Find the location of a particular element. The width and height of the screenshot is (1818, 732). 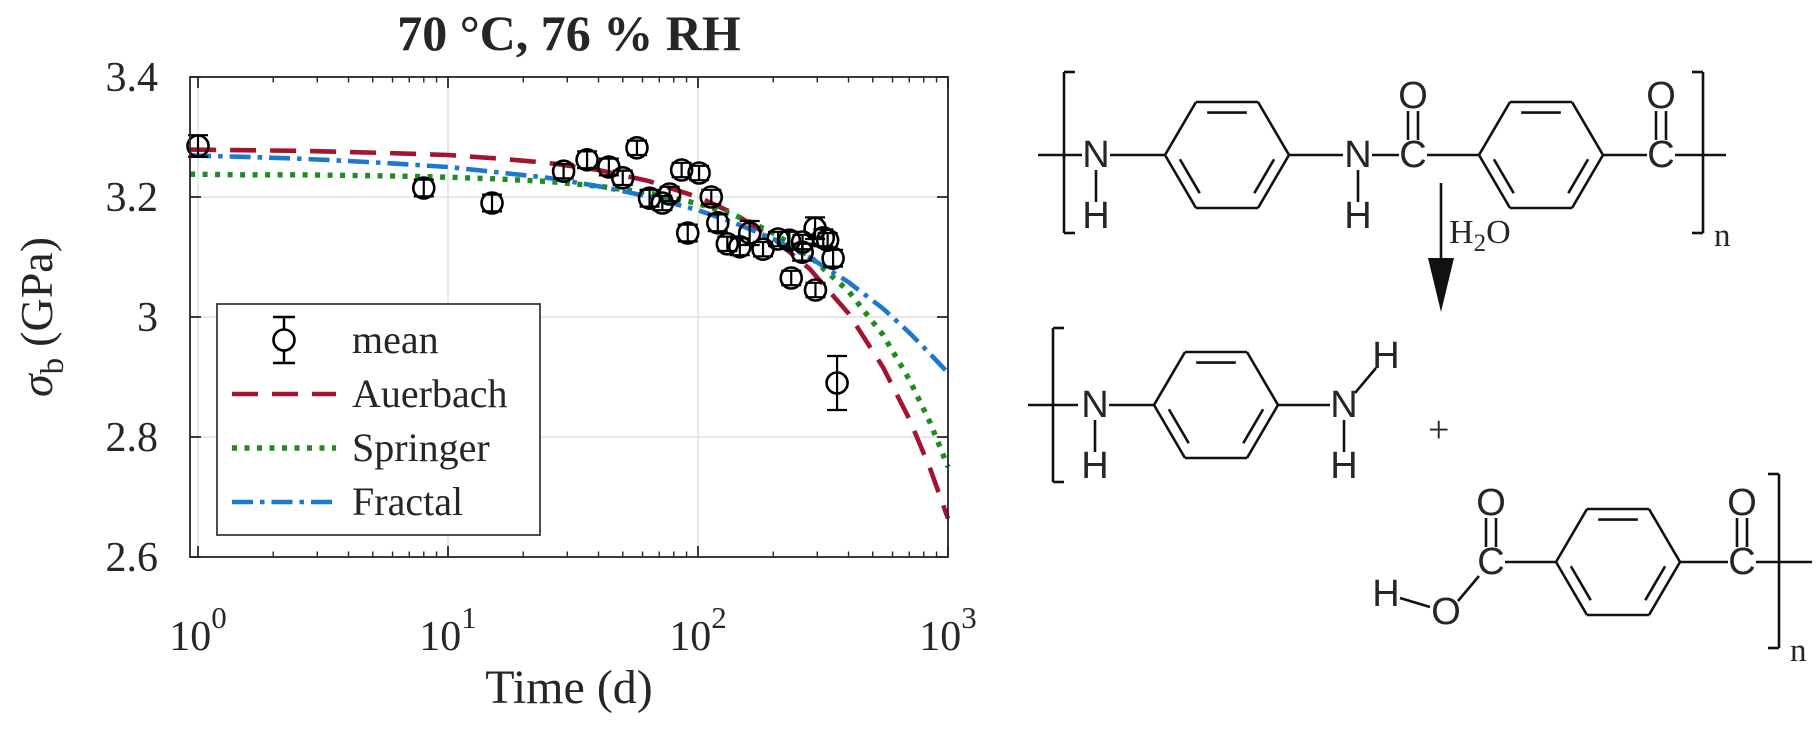

y-axis-label: σb(GPa) is located at coordinates (41, 317).